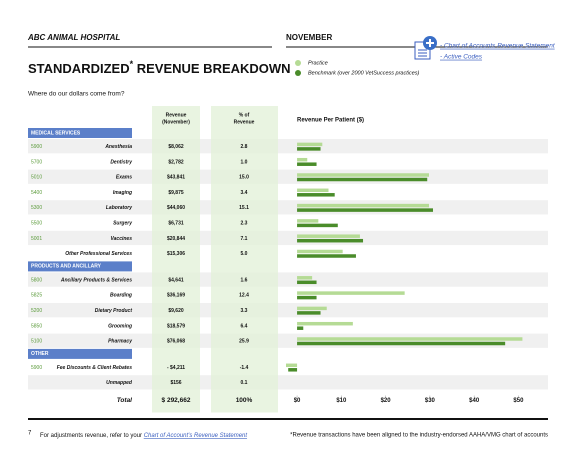 This screenshot has width=575, height=470. I want to click on code: 5500, so click(36, 223).